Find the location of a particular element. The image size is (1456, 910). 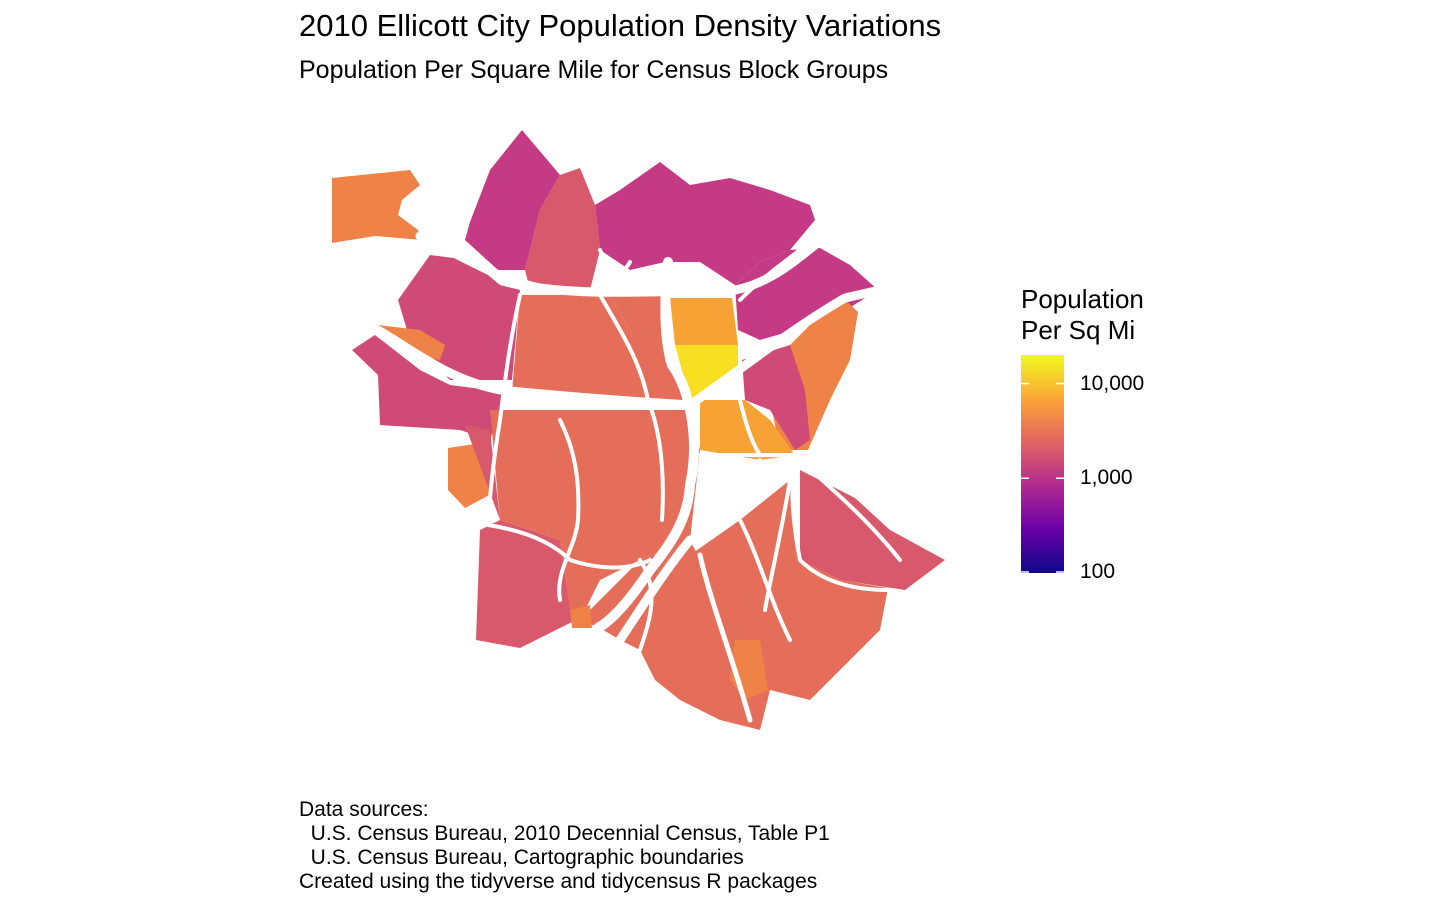

road-major-west-east is located at coordinates (534, 367).